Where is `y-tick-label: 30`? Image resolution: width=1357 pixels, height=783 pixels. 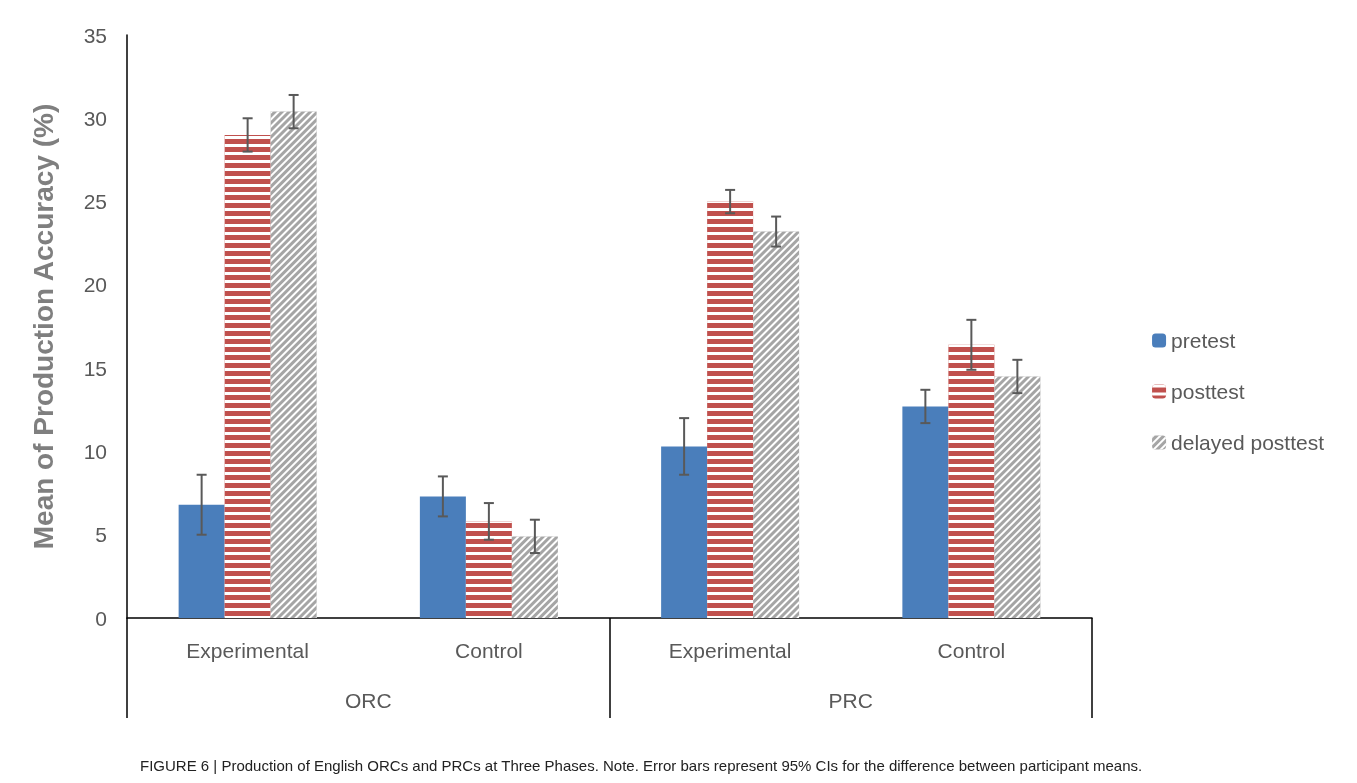 y-tick-label: 30 is located at coordinates (95, 118).